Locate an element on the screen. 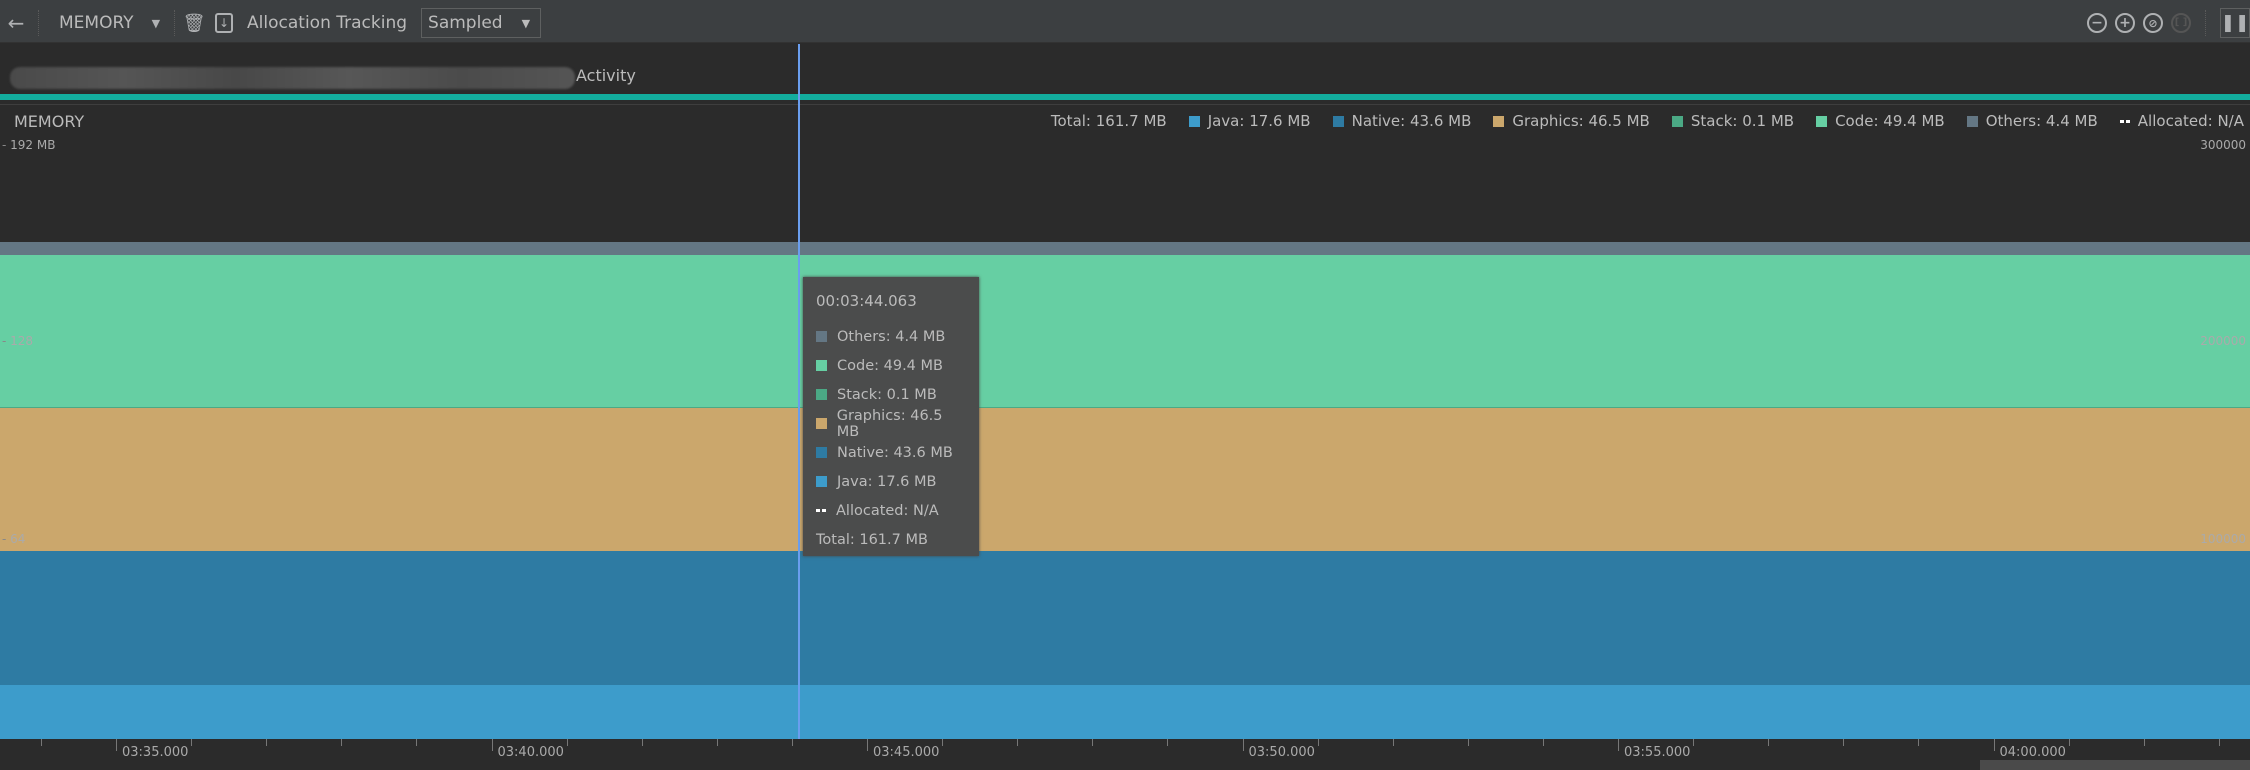 The height and width of the screenshot is (770, 2250). x-tick-label: 04:00.000 is located at coordinates (2032, 752).